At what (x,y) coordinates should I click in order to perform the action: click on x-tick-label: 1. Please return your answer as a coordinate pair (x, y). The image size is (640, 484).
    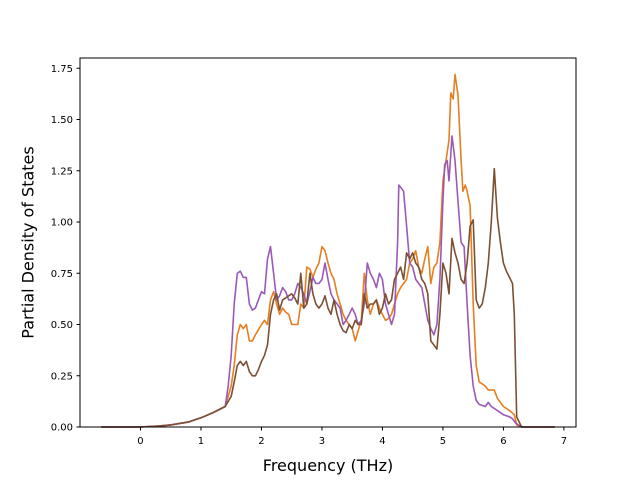
    Looking at the image, I should click on (201, 441).